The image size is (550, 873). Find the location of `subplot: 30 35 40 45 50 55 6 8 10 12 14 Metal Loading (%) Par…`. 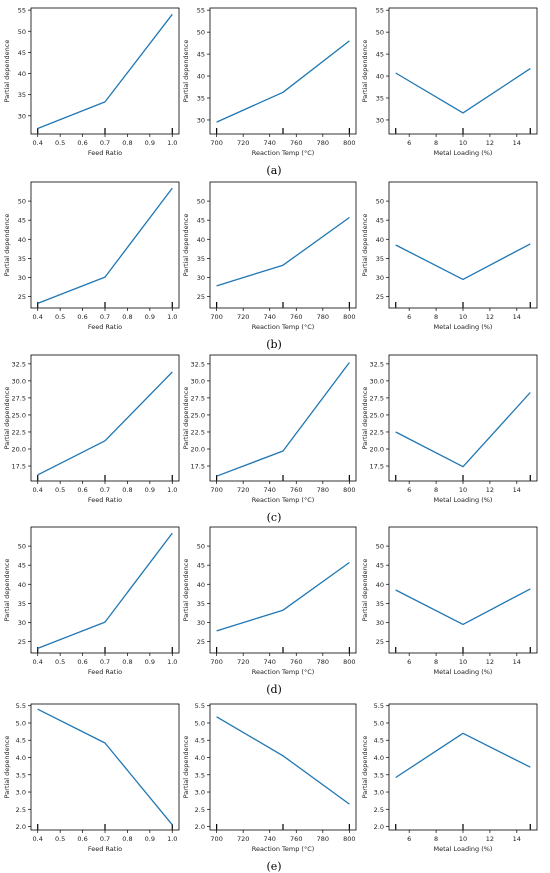

subplot: 30 35 40 45 50 55 6 8 10 12 14 Metal Loading (%) Par… is located at coordinates (449, 82).